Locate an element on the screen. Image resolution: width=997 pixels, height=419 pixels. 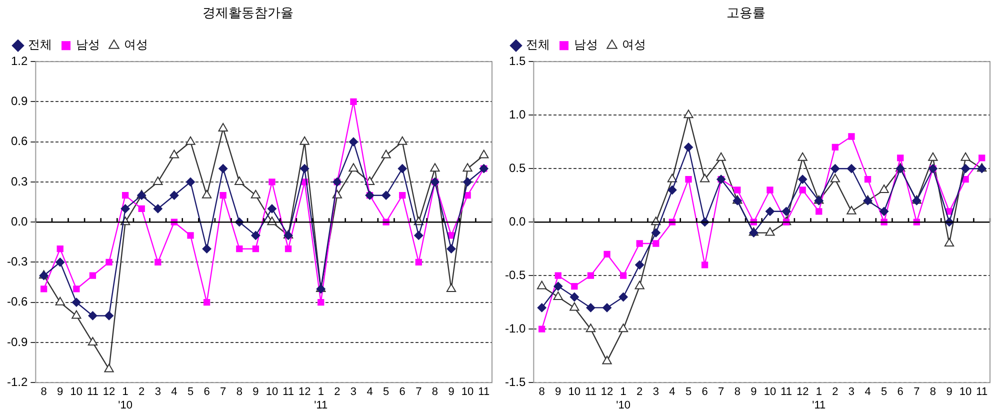
chart-title: 고용률 is located at coordinates (746, 14).